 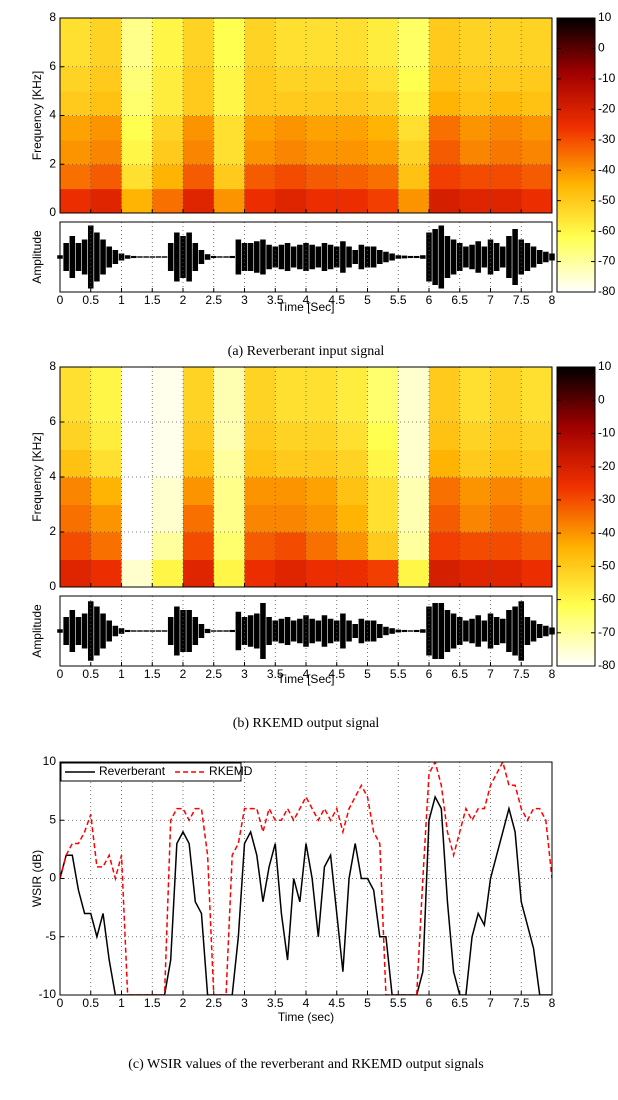 I want to click on y-axis-label: Amplitude, so click(x=37, y=257).